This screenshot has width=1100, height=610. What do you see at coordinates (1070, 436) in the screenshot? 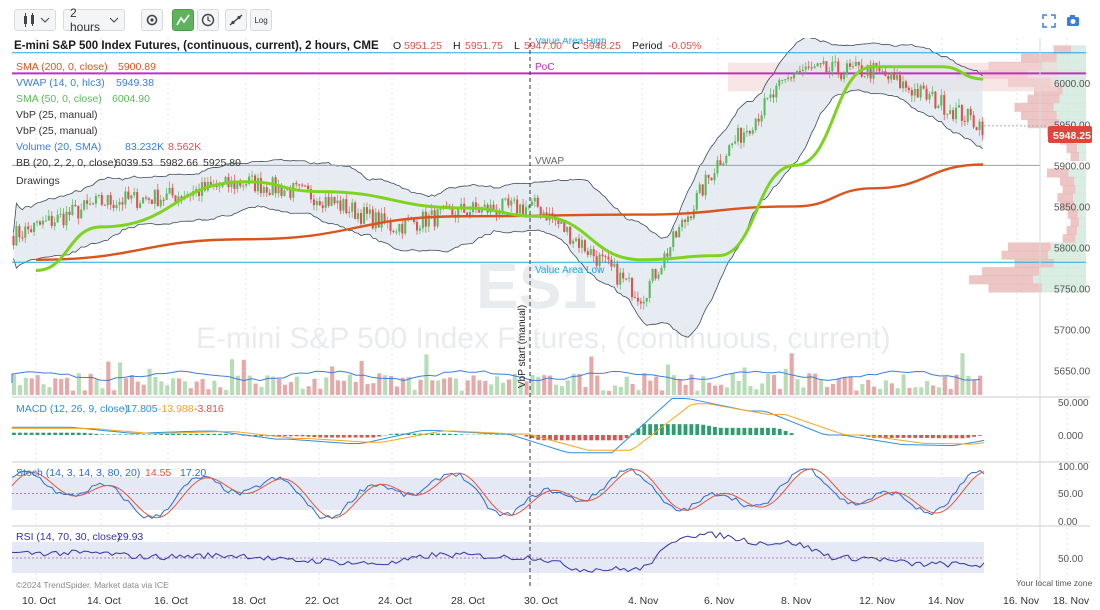
I see `macd-tick-label: 0.000` at bounding box center [1070, 436].